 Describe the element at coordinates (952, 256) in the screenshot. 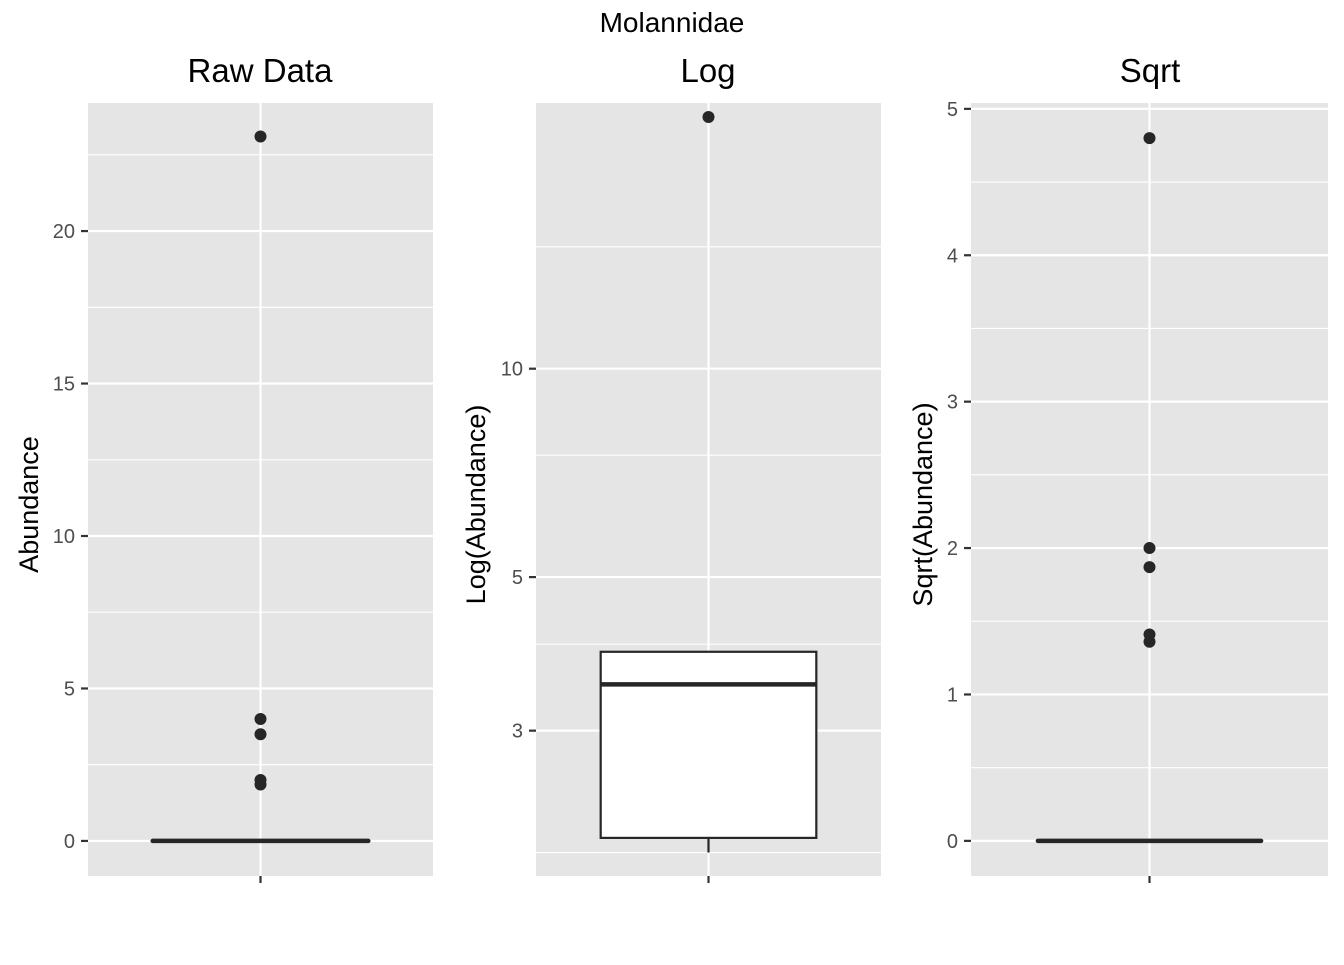

I see `y-tick-label: 4` at that location.